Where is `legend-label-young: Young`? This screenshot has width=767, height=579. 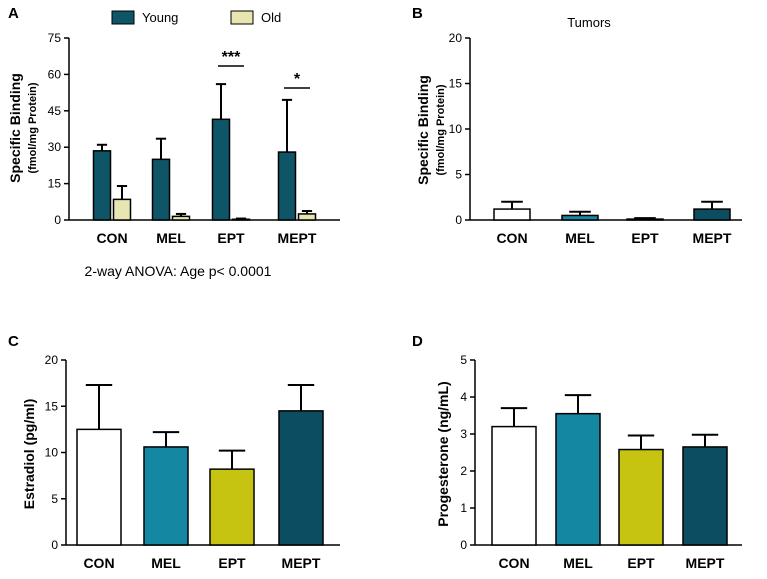 legend-label-young: Young is located at coordinates (160, 17).